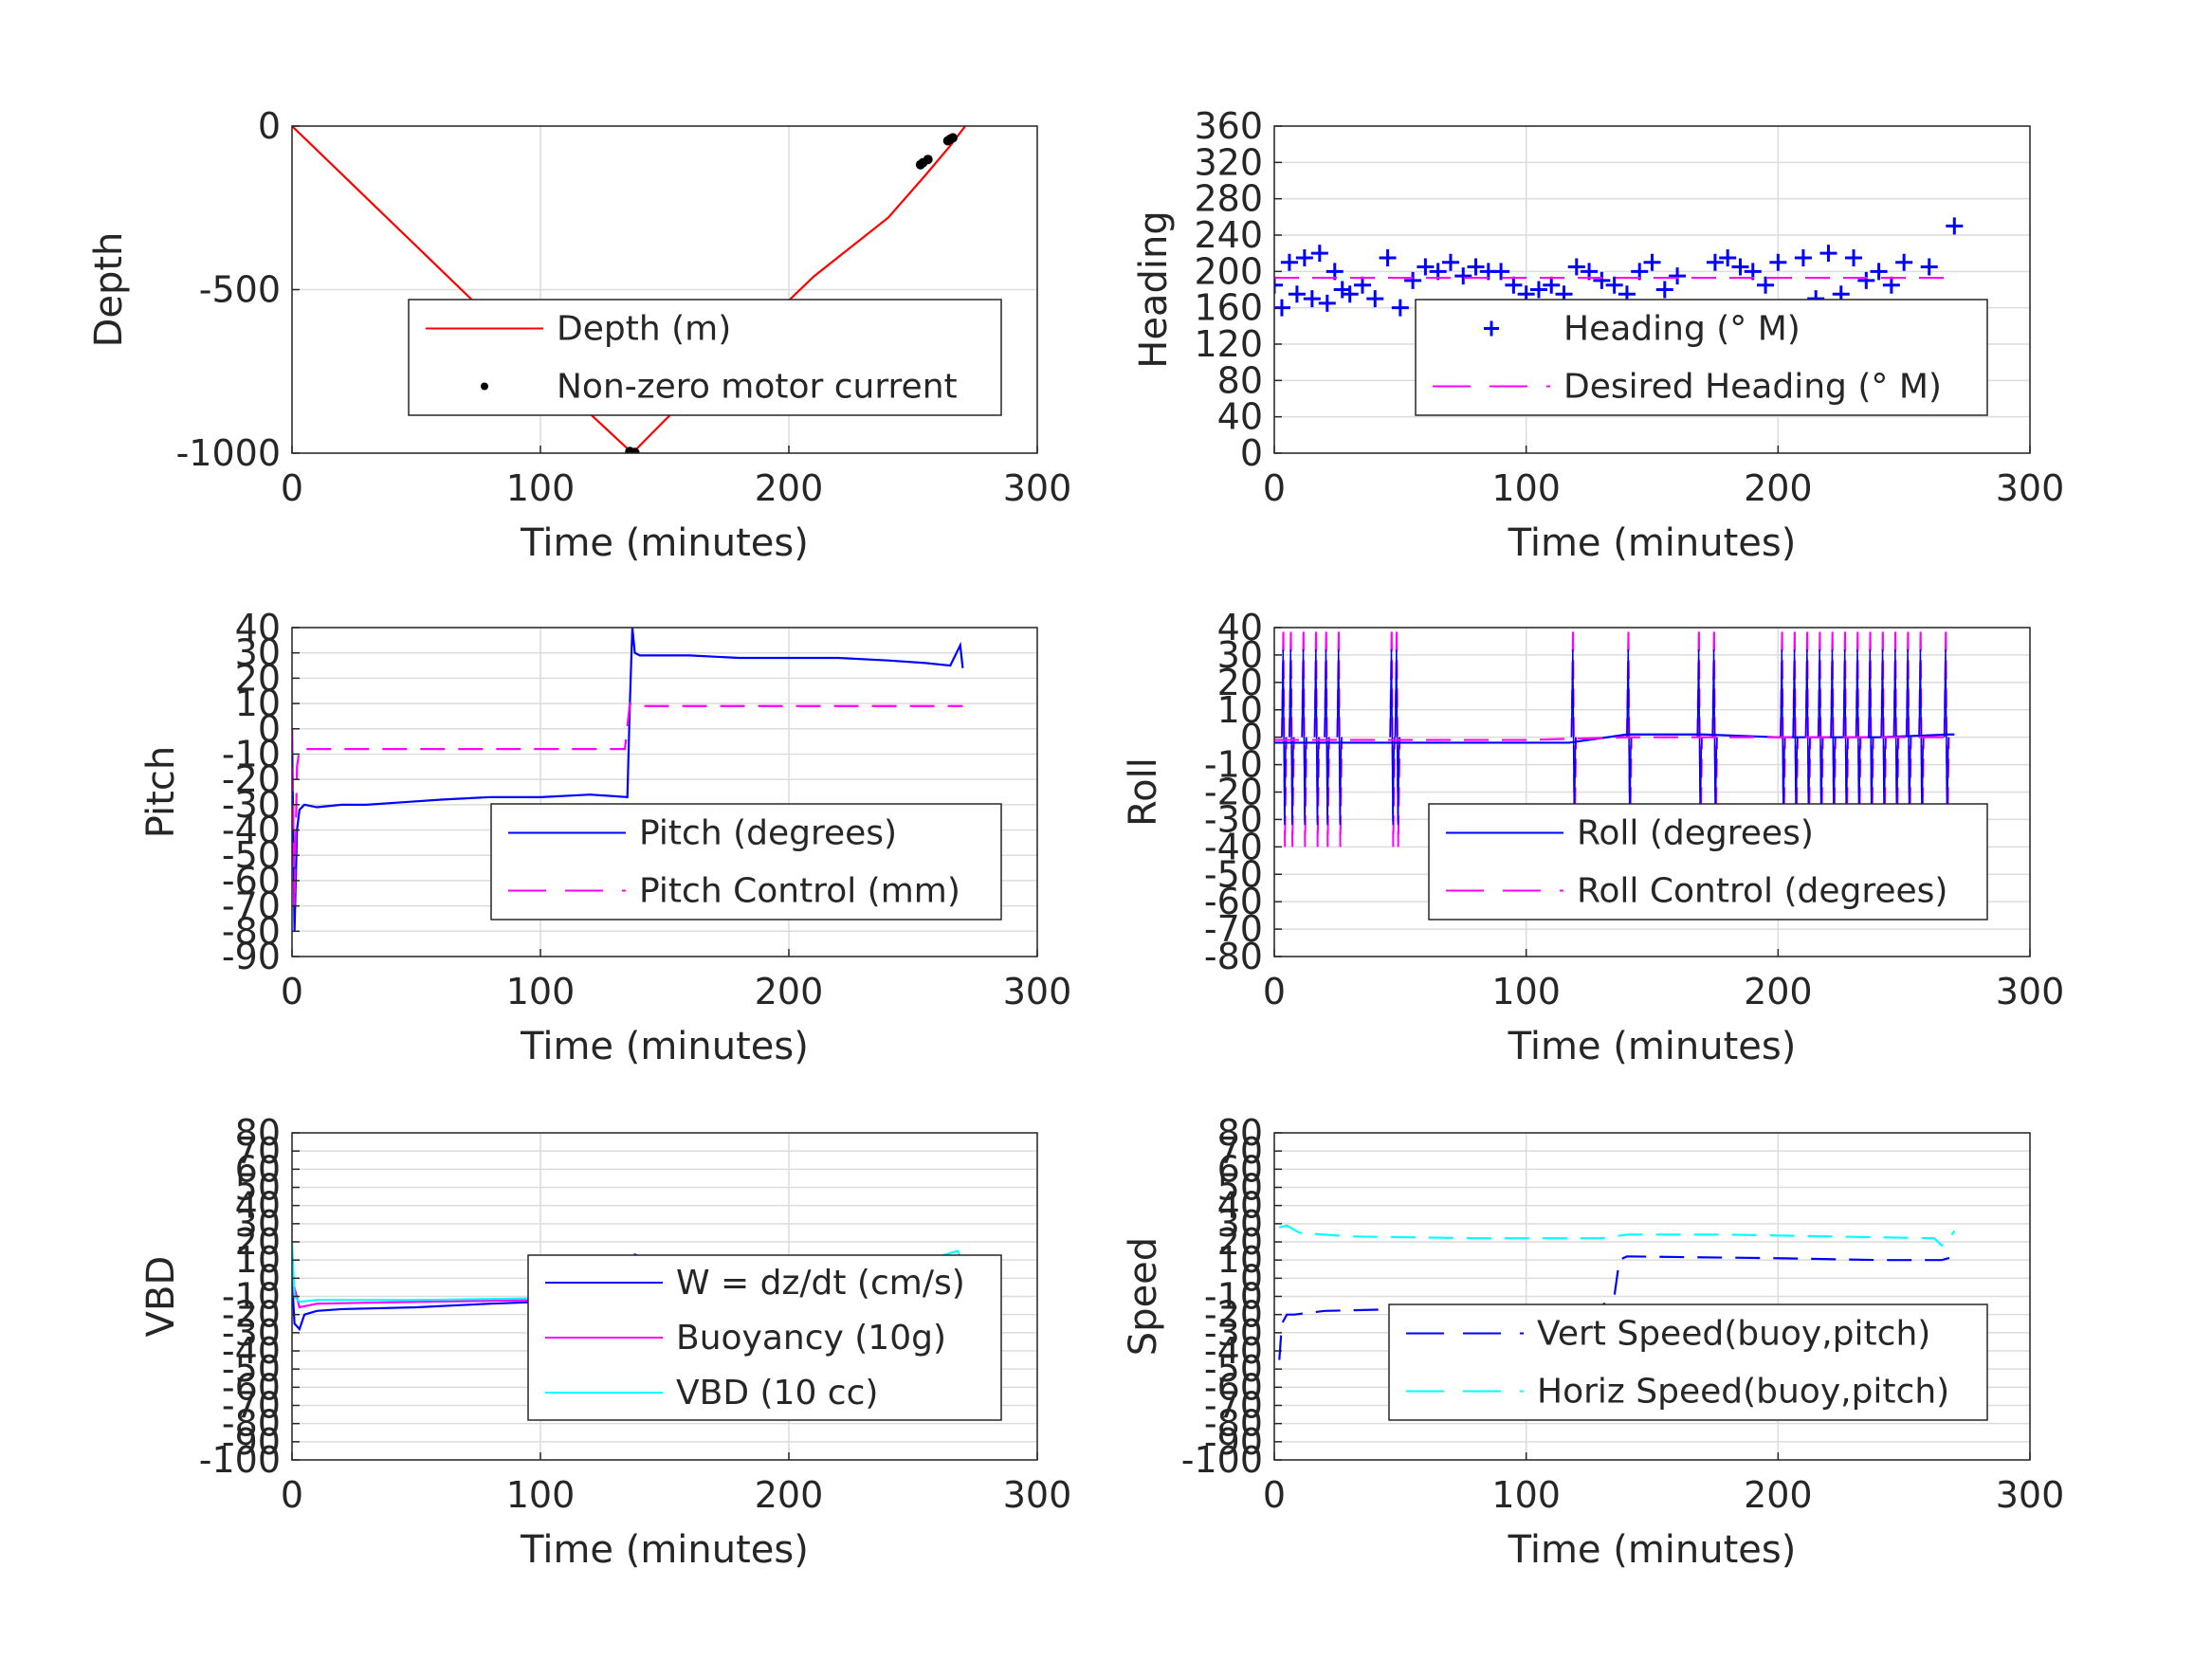  Describe the element at coordinates (1695, 833) in the screenshot. I see `legend-label: Roll (degrees)` at that location.